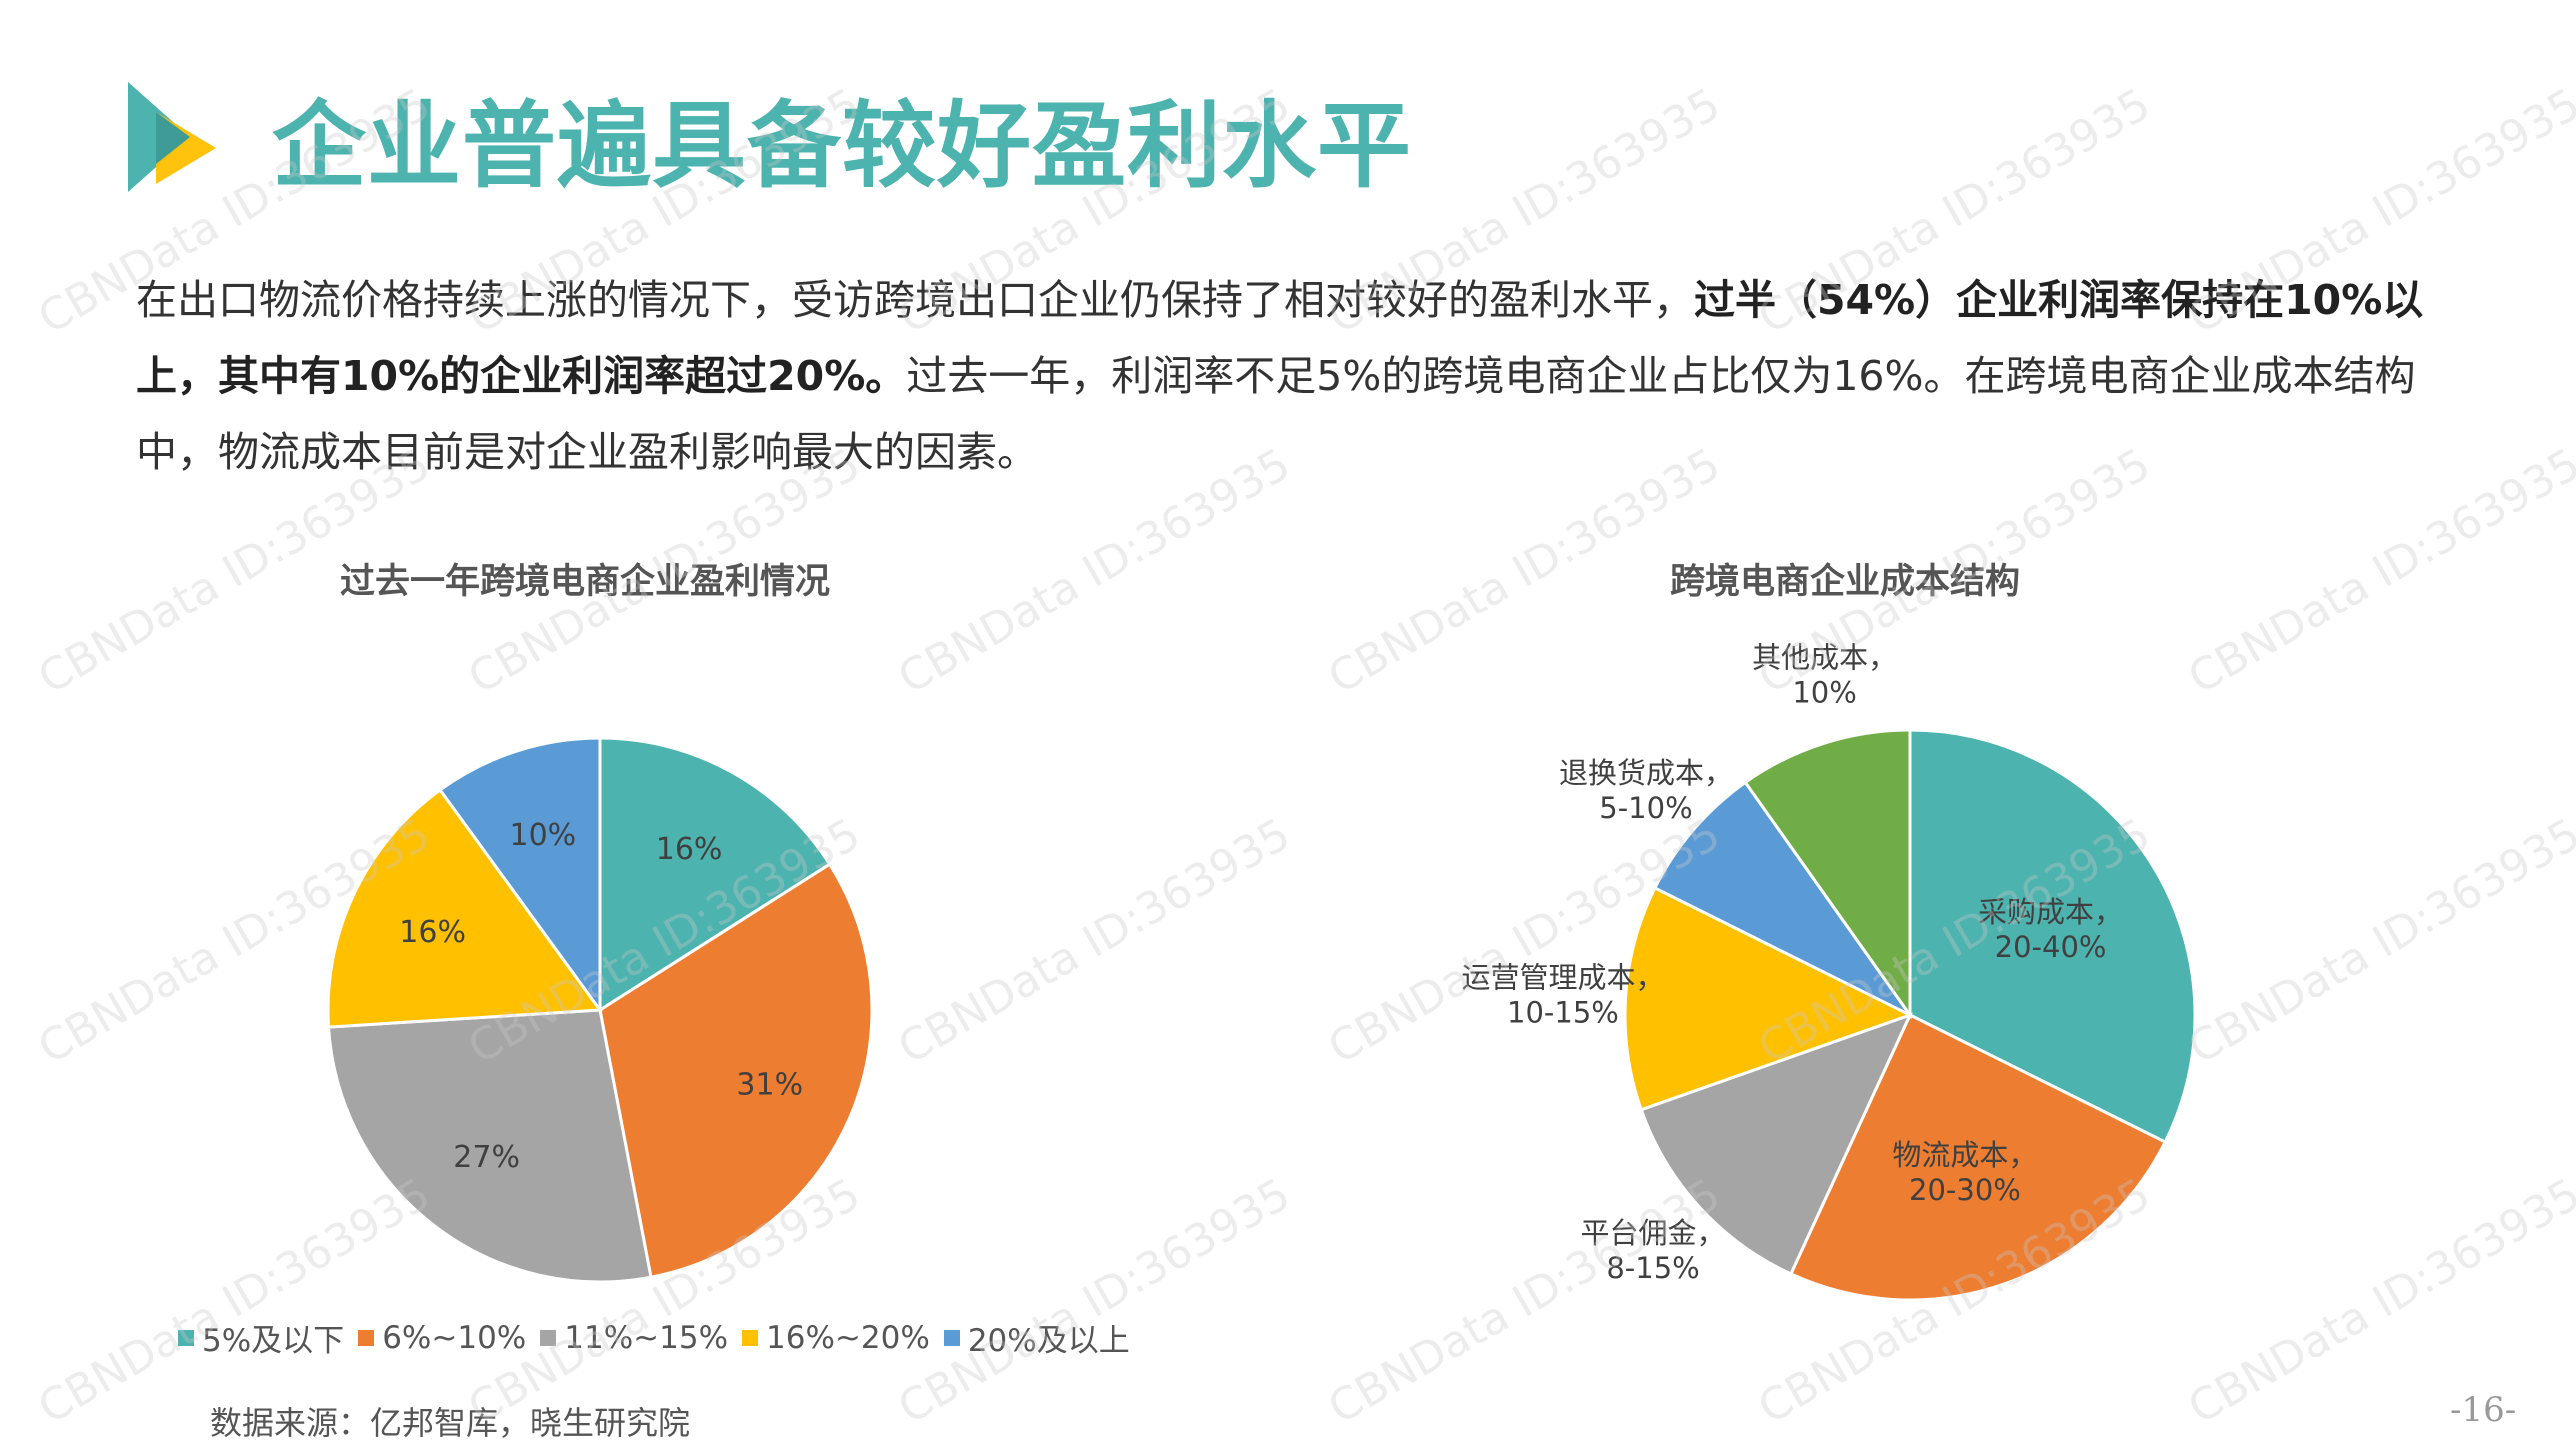 This screenshot has height=1454, width=2576. I want to click on legend-item-0: 5%及以下, so click(261, 1337).